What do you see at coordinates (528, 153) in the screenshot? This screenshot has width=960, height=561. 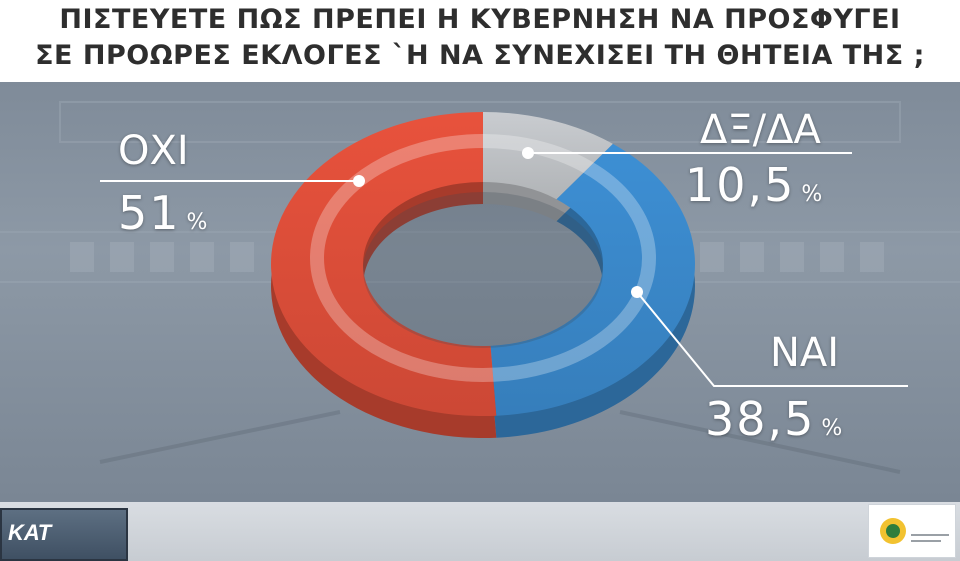 I see `slice-dkda-leader-dot` at bounding box center [528, 153].